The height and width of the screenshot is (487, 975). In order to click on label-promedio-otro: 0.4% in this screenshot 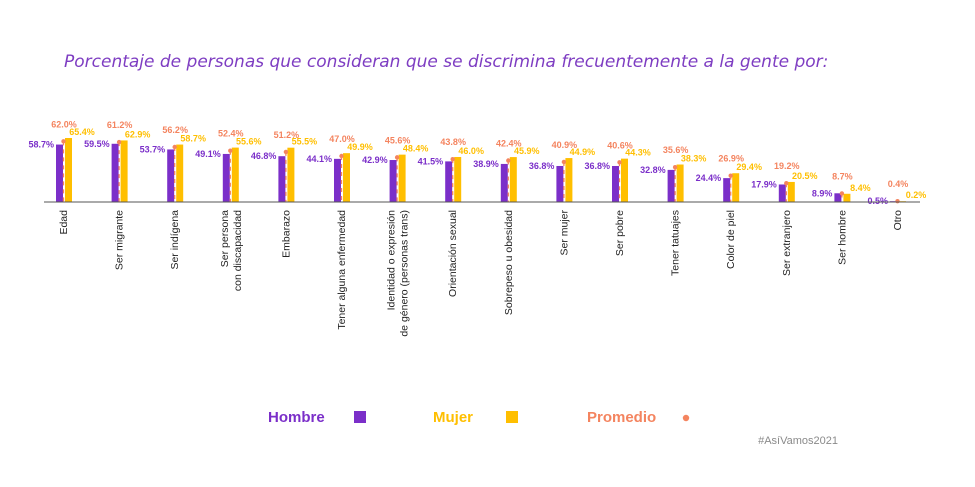, I will do `click(898, 184)`.